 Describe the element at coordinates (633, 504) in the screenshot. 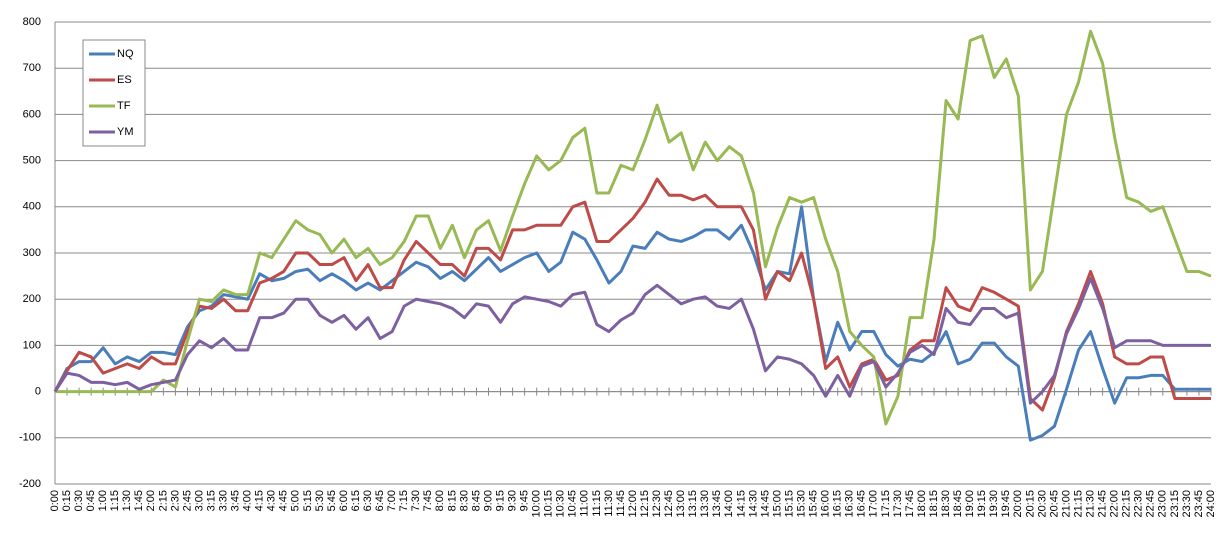

I see `x-tick-label: 12:00` at that location.